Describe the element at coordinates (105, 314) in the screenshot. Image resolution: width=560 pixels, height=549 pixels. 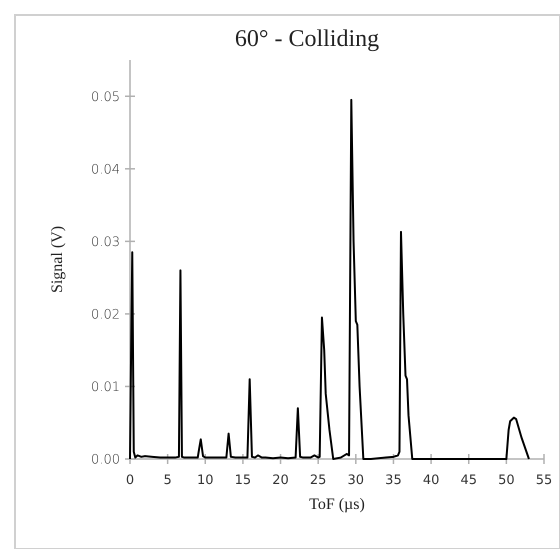
I see `y-tick-label: 0.02` at that location.